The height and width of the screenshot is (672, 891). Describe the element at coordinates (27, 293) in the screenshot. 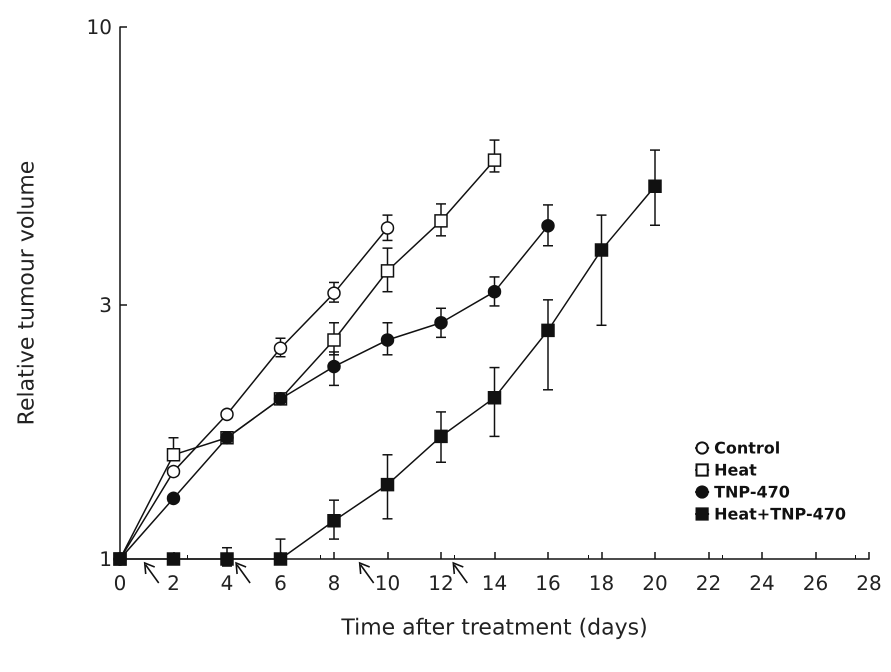

I see `y-axis-title: Relative tumour volume` at that location.